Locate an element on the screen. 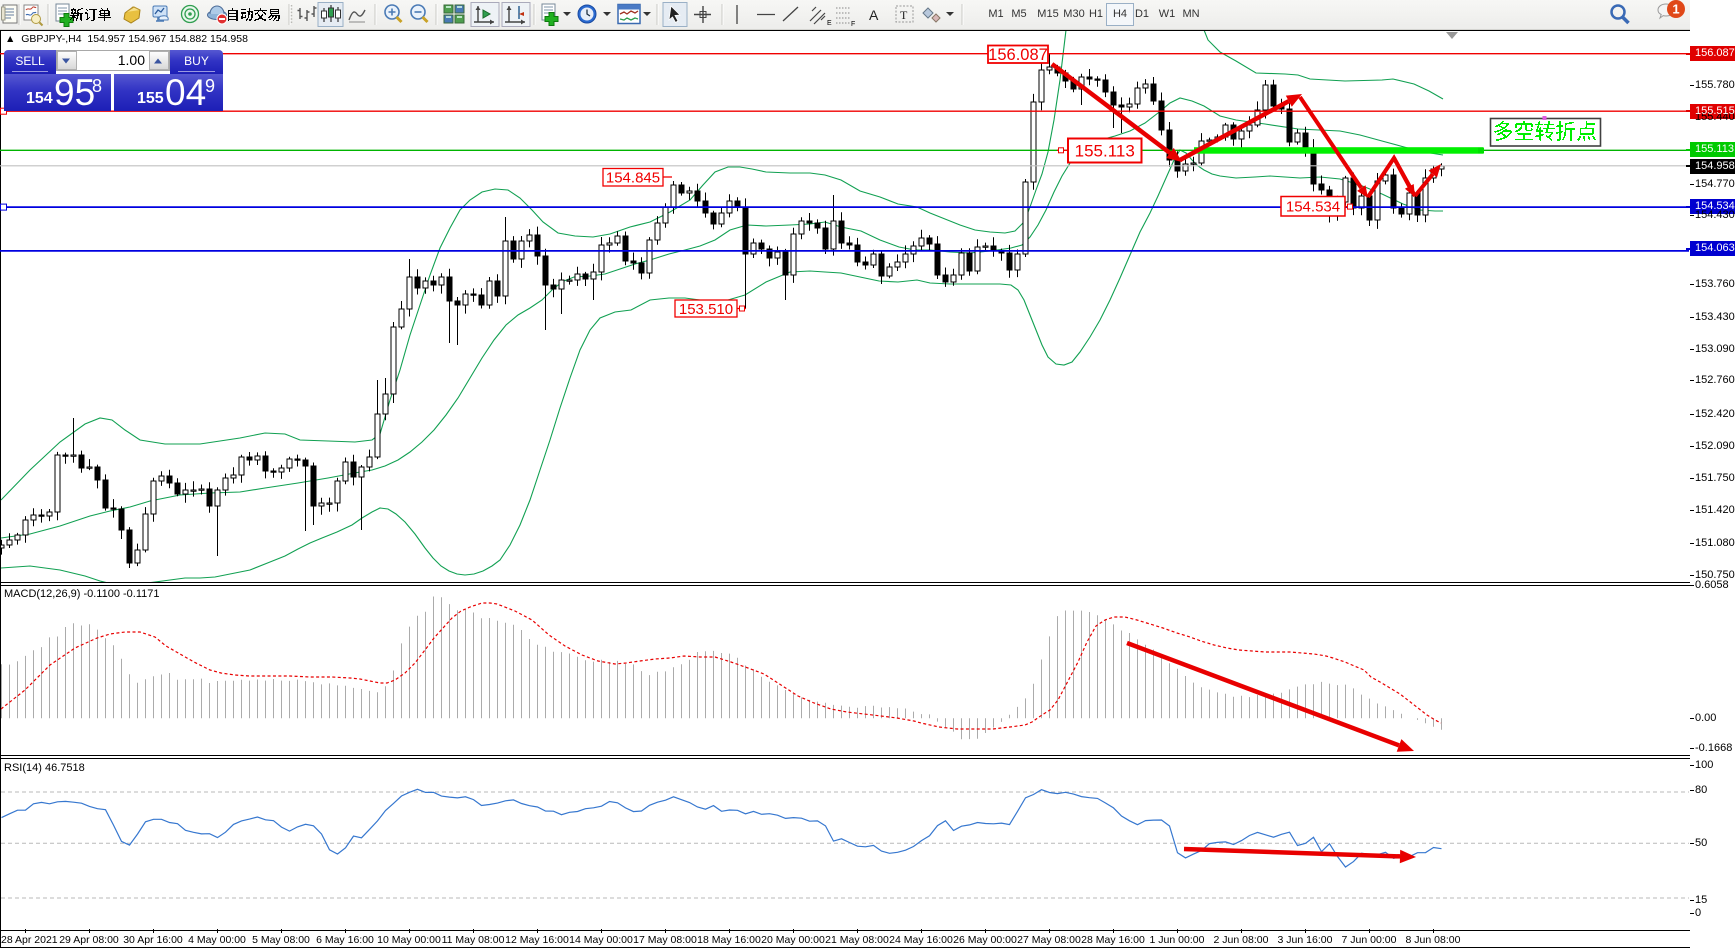 The width and height of the screenshot is (1735, 948). svg-text: A is located at coordinates (874, 15).